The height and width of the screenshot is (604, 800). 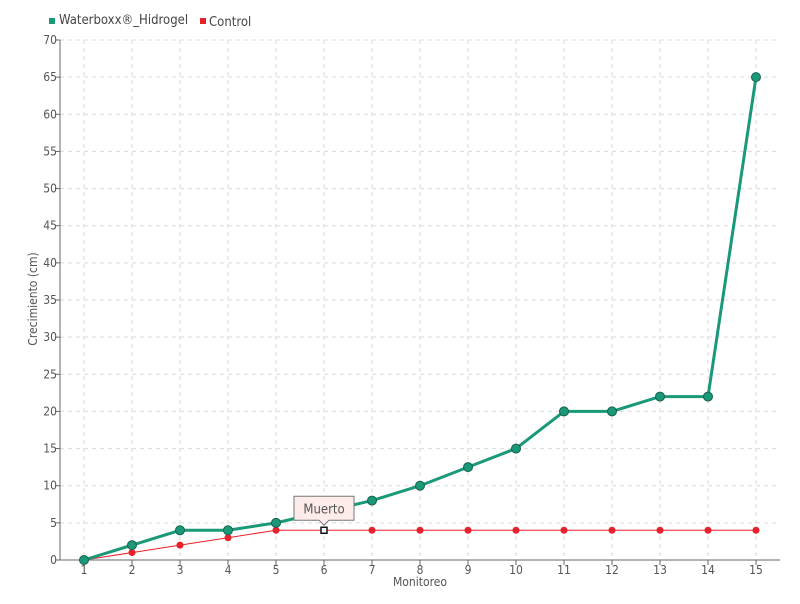 I want to click on legend-label-control: Control, so click(x=230, y=22).